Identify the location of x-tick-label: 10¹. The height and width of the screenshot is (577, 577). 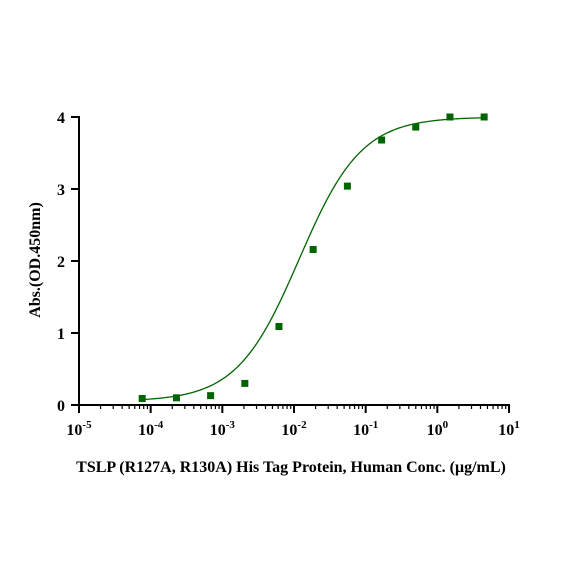
(509, 429).